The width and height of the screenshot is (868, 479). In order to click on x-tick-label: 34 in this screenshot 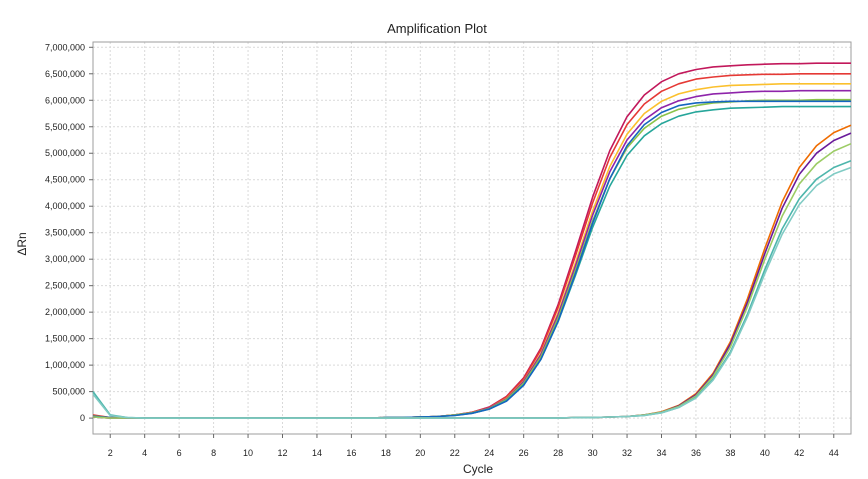, I will do `click(661, 453)`.